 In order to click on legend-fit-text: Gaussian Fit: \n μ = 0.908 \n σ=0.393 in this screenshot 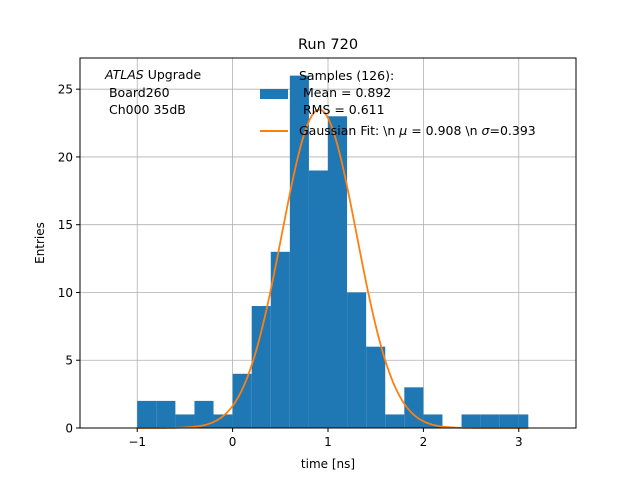, I will do `click(417, 130)`.